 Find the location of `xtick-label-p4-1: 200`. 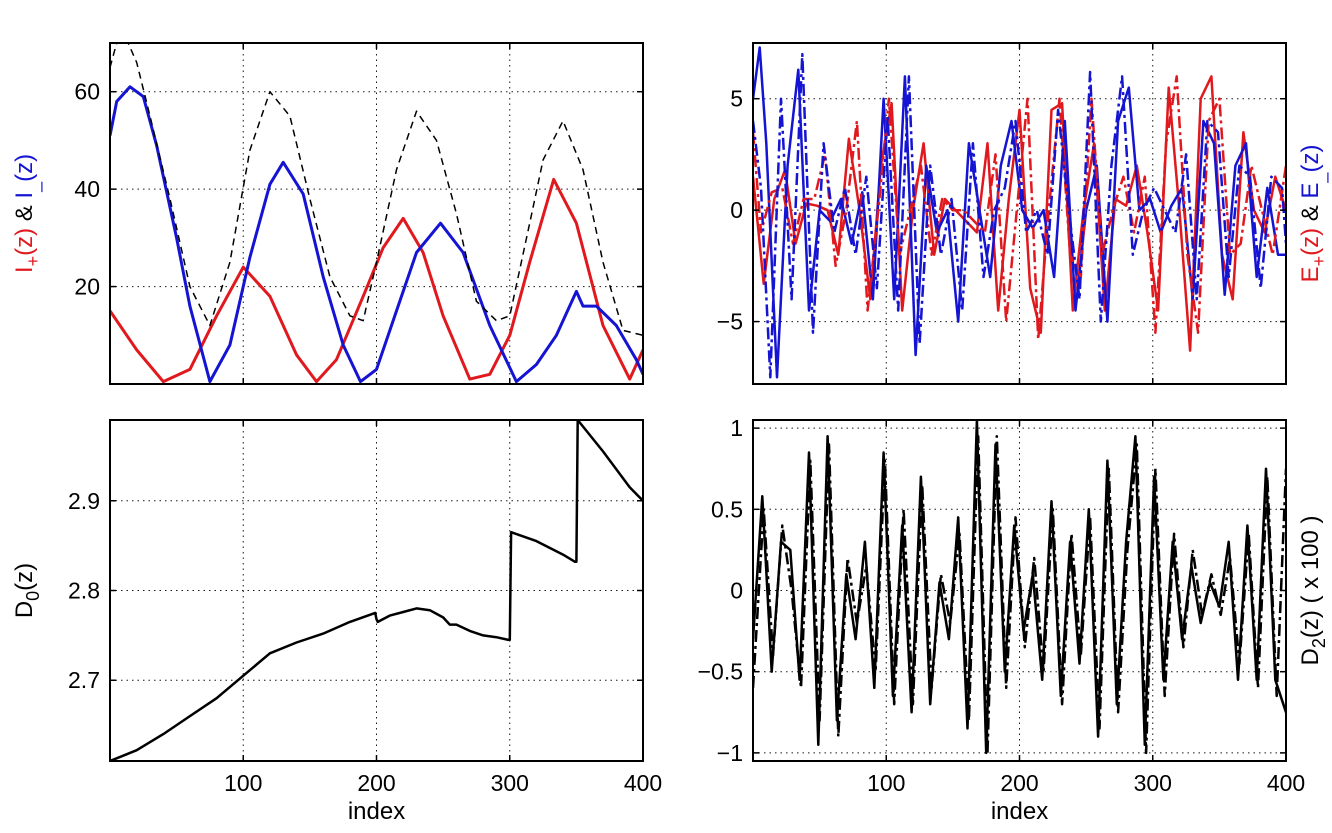

xtick-label-p4-1: 200 is located at coordinates (1019, 783).